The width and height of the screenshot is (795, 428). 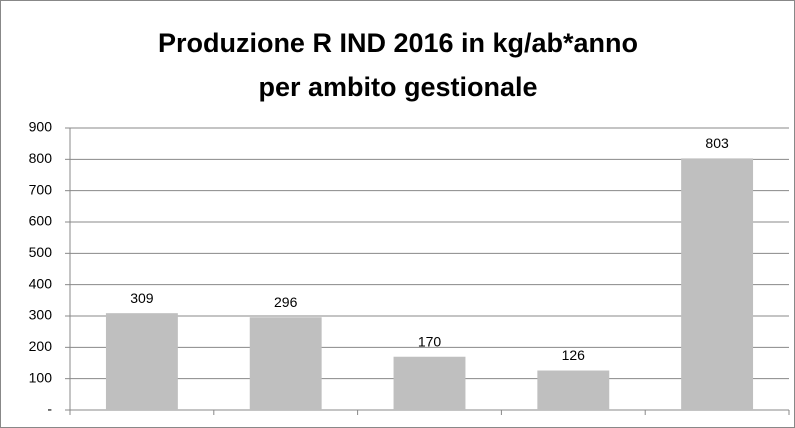 I want to click on y-tick-label: 900, so click(x=41, y=127).